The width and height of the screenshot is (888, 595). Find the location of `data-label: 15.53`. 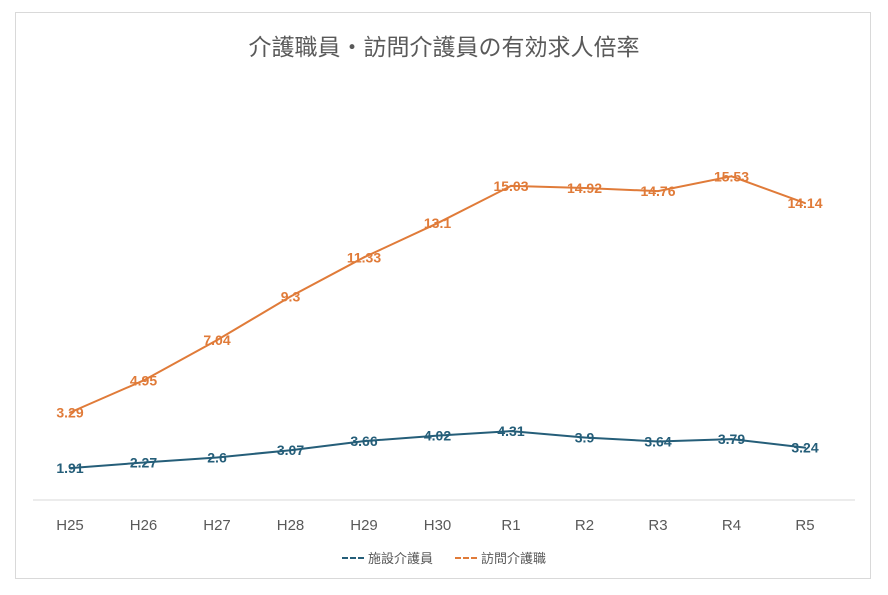

data-label: 15.53 is located at coordinates (731, 176).